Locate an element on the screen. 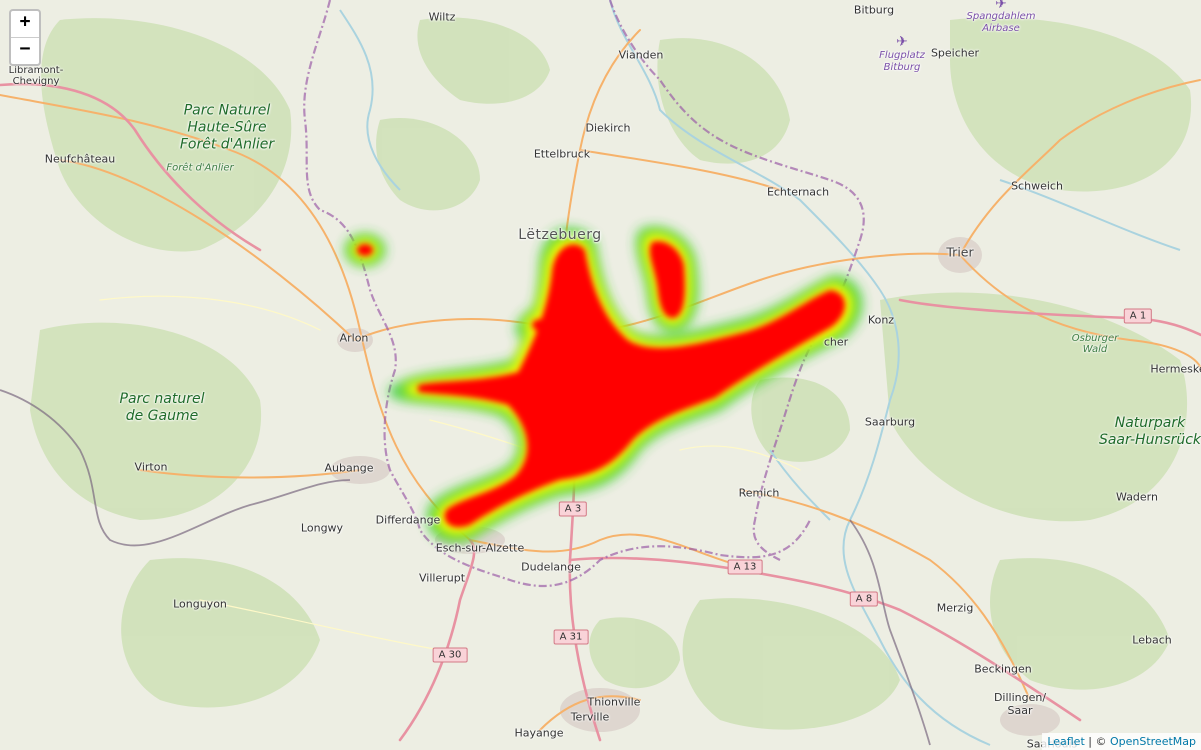 The width and height of the screenshot is (1201, 750). road-shield-a30: A 30 is located at coordinates (450, 655).